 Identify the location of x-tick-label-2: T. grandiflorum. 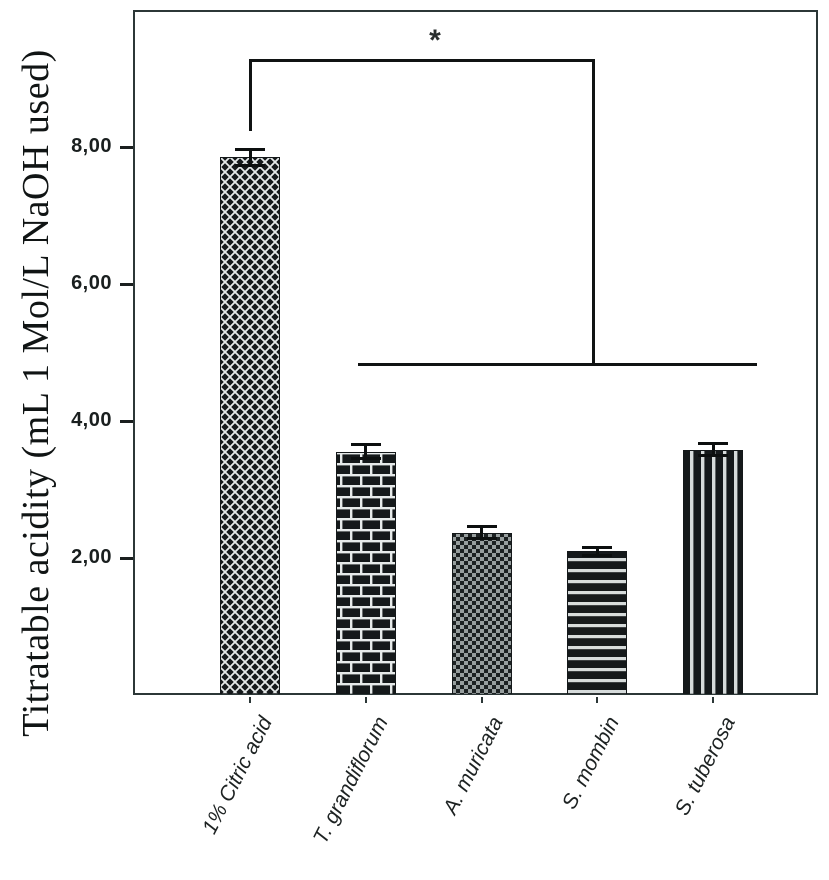
(350, 780).